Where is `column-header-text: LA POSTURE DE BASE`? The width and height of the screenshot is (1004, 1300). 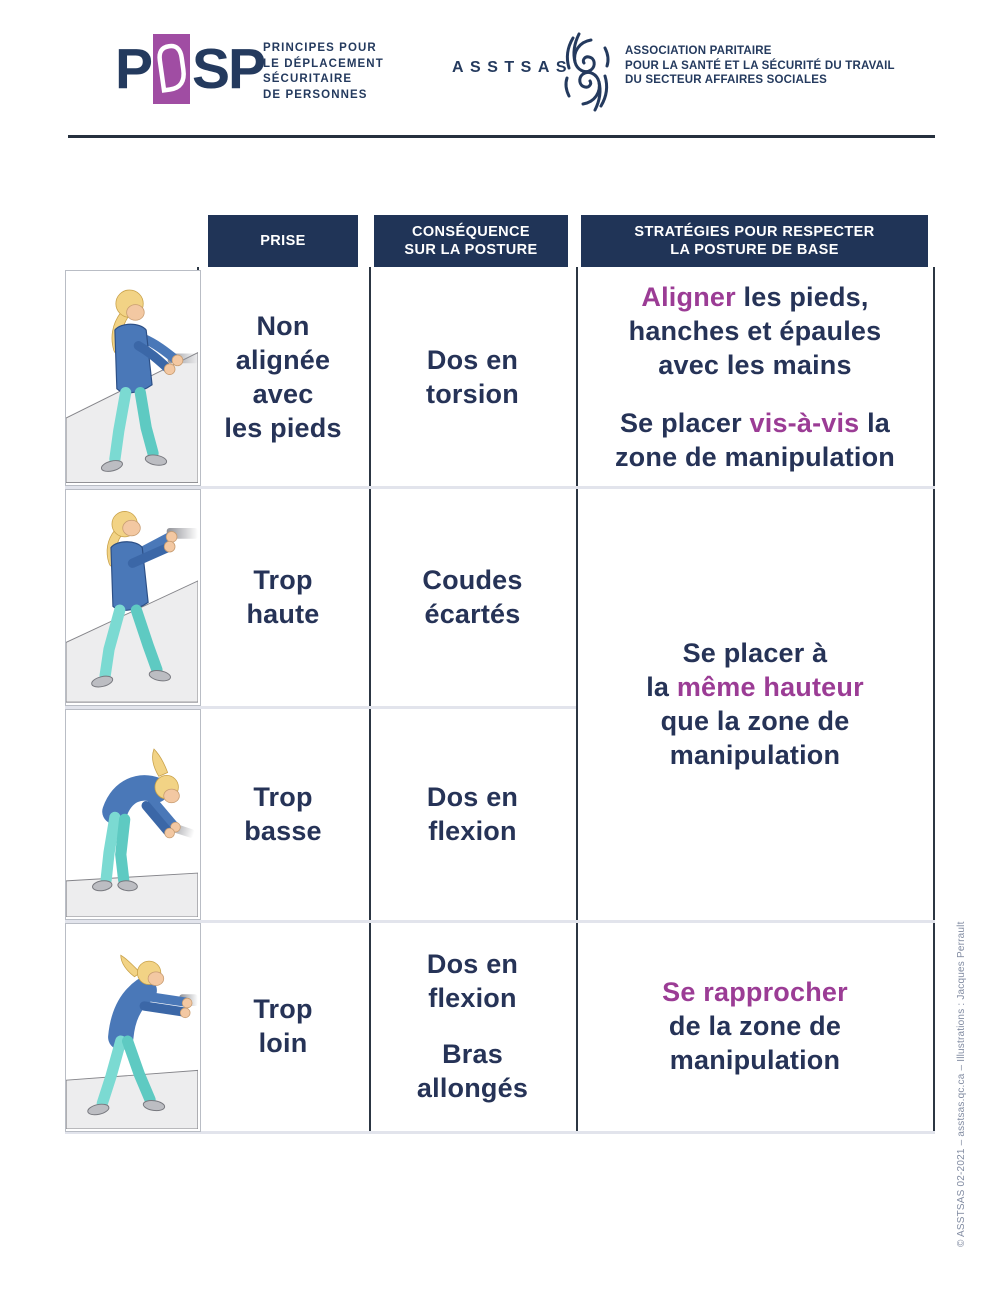
column-header-text: LA POSTURE DE BASE is located at coordinates (754, 250).